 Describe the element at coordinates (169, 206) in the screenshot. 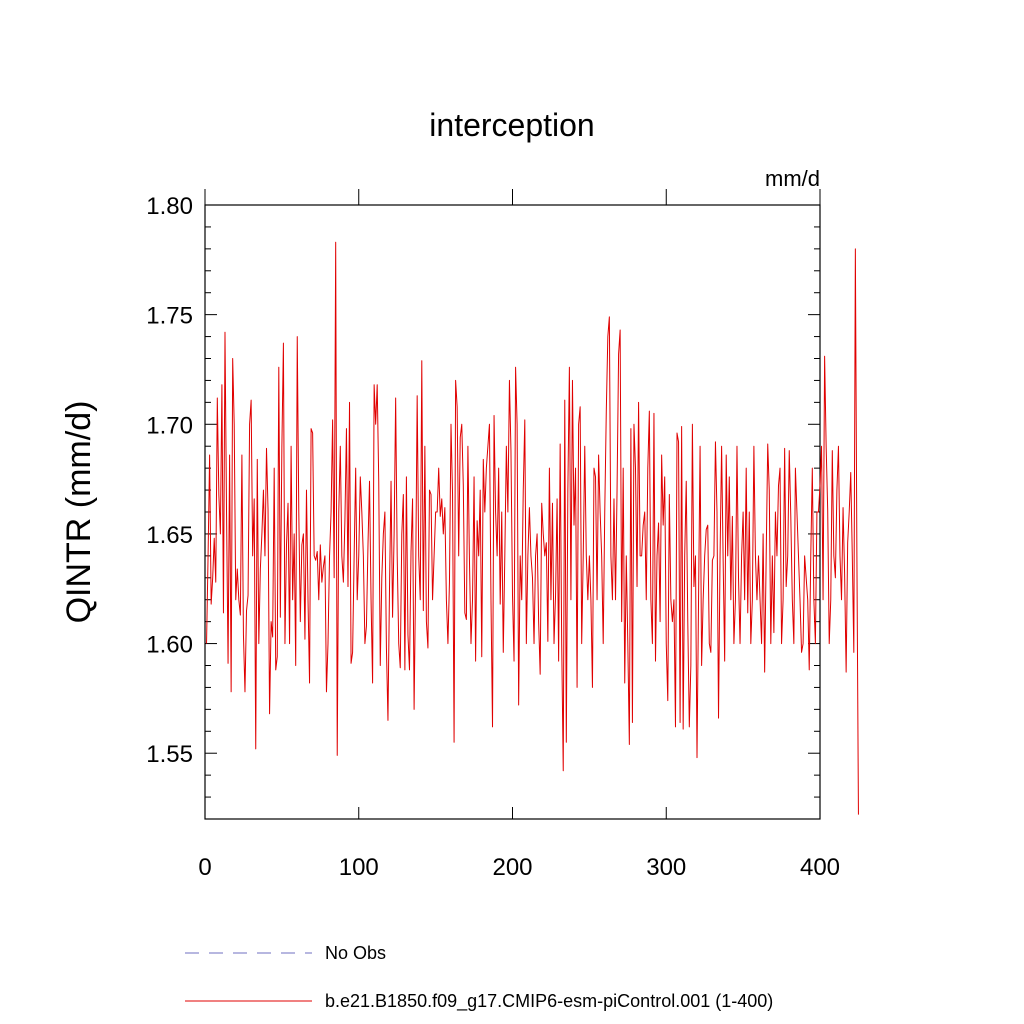

I see `y-tick-label: 1.80` at that location.